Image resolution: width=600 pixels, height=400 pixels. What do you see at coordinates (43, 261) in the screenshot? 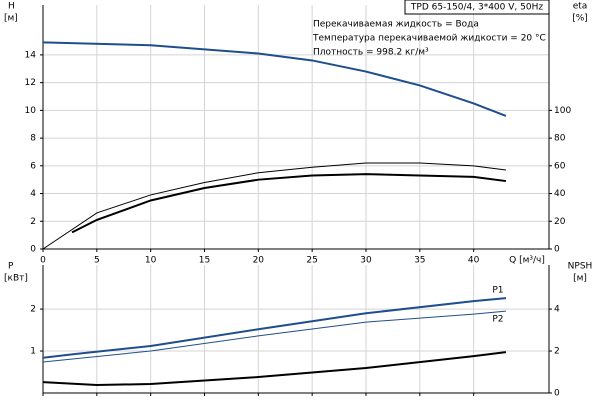
I see `x-tick-label: 0` at bounding box center [43, 261].